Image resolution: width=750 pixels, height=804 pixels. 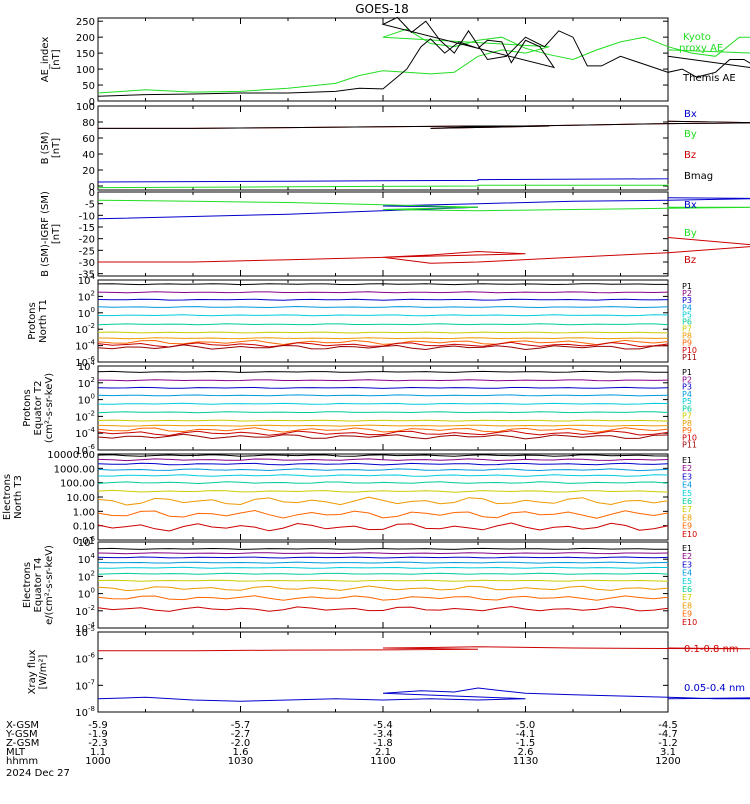 What do you see at coordinates (383, 412) in the screenshot?
I see `series-line-P6` at bounding box center [383, 412].